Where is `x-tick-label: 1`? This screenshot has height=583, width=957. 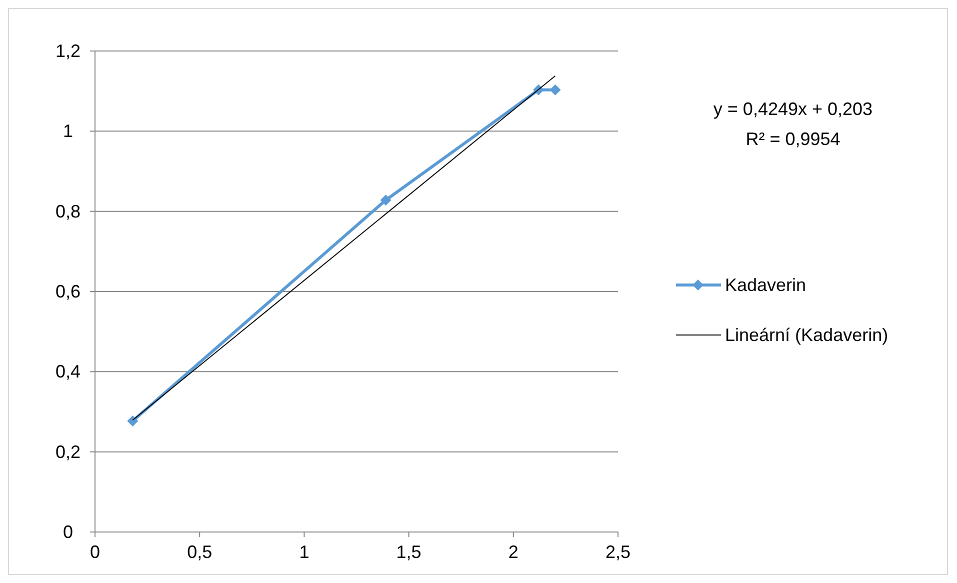 x-tick-label: 1 is located at coordinates (304, 552).